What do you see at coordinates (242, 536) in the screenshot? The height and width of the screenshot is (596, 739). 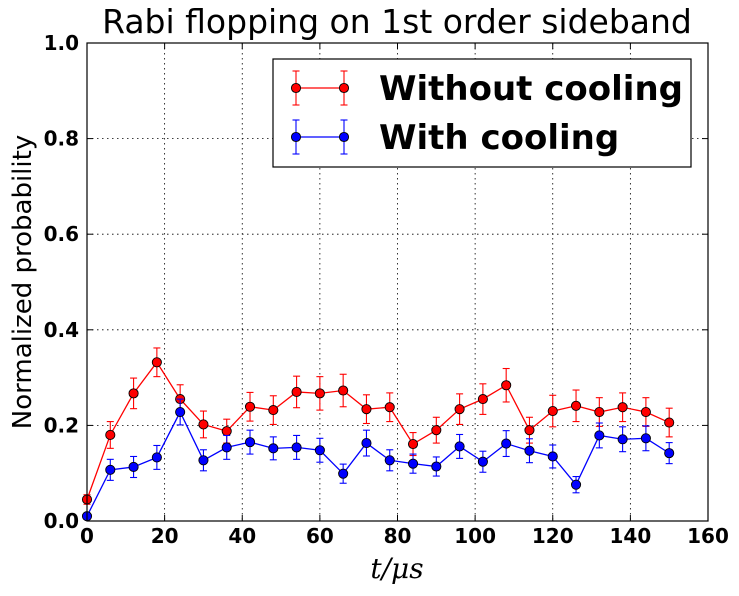 I see `x-tick-label: 40` at bounding box center [242, 536].